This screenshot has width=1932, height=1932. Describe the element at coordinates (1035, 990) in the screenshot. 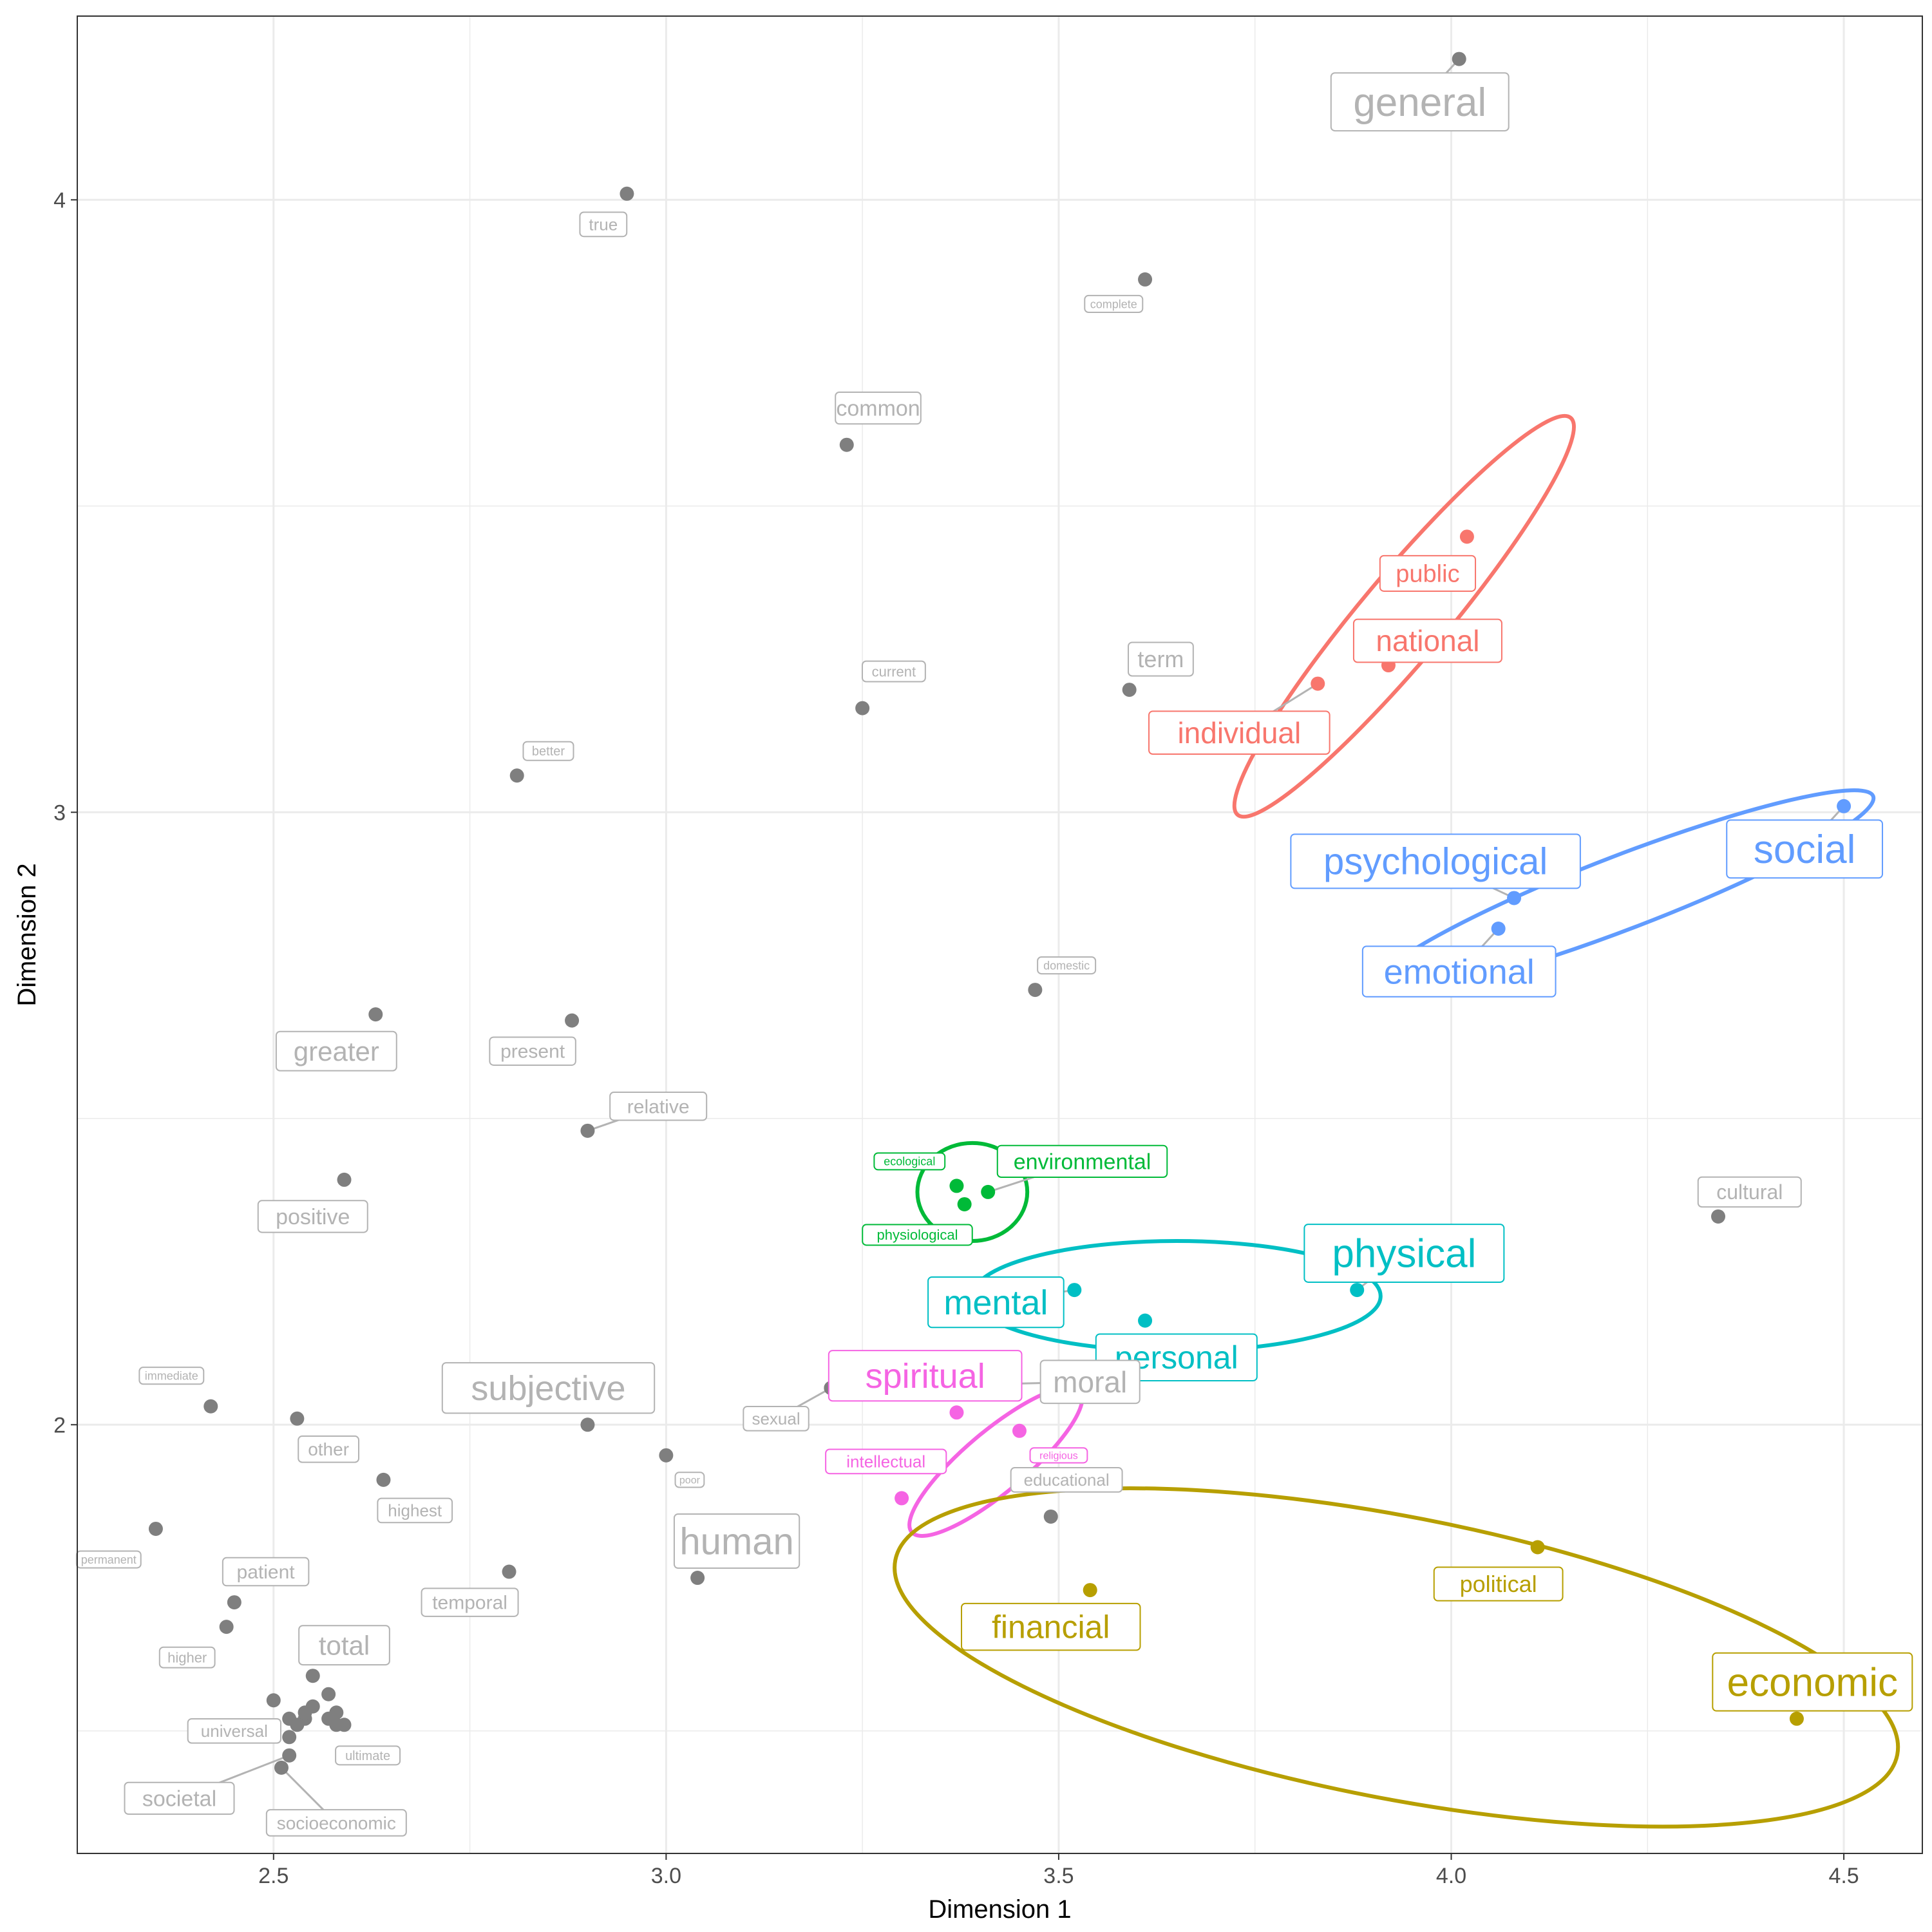

I see `data-point-domestic` at that location.